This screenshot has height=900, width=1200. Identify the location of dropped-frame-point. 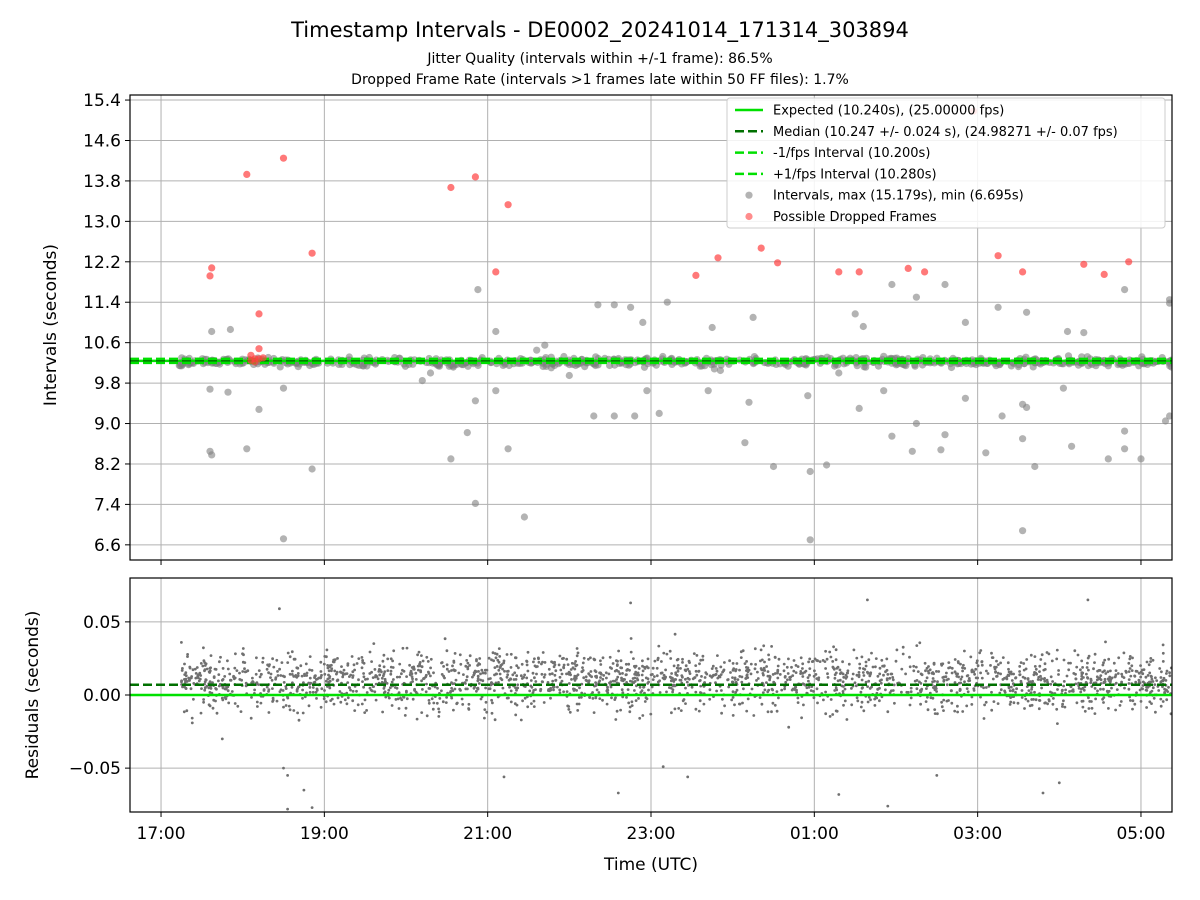
(247, 174).